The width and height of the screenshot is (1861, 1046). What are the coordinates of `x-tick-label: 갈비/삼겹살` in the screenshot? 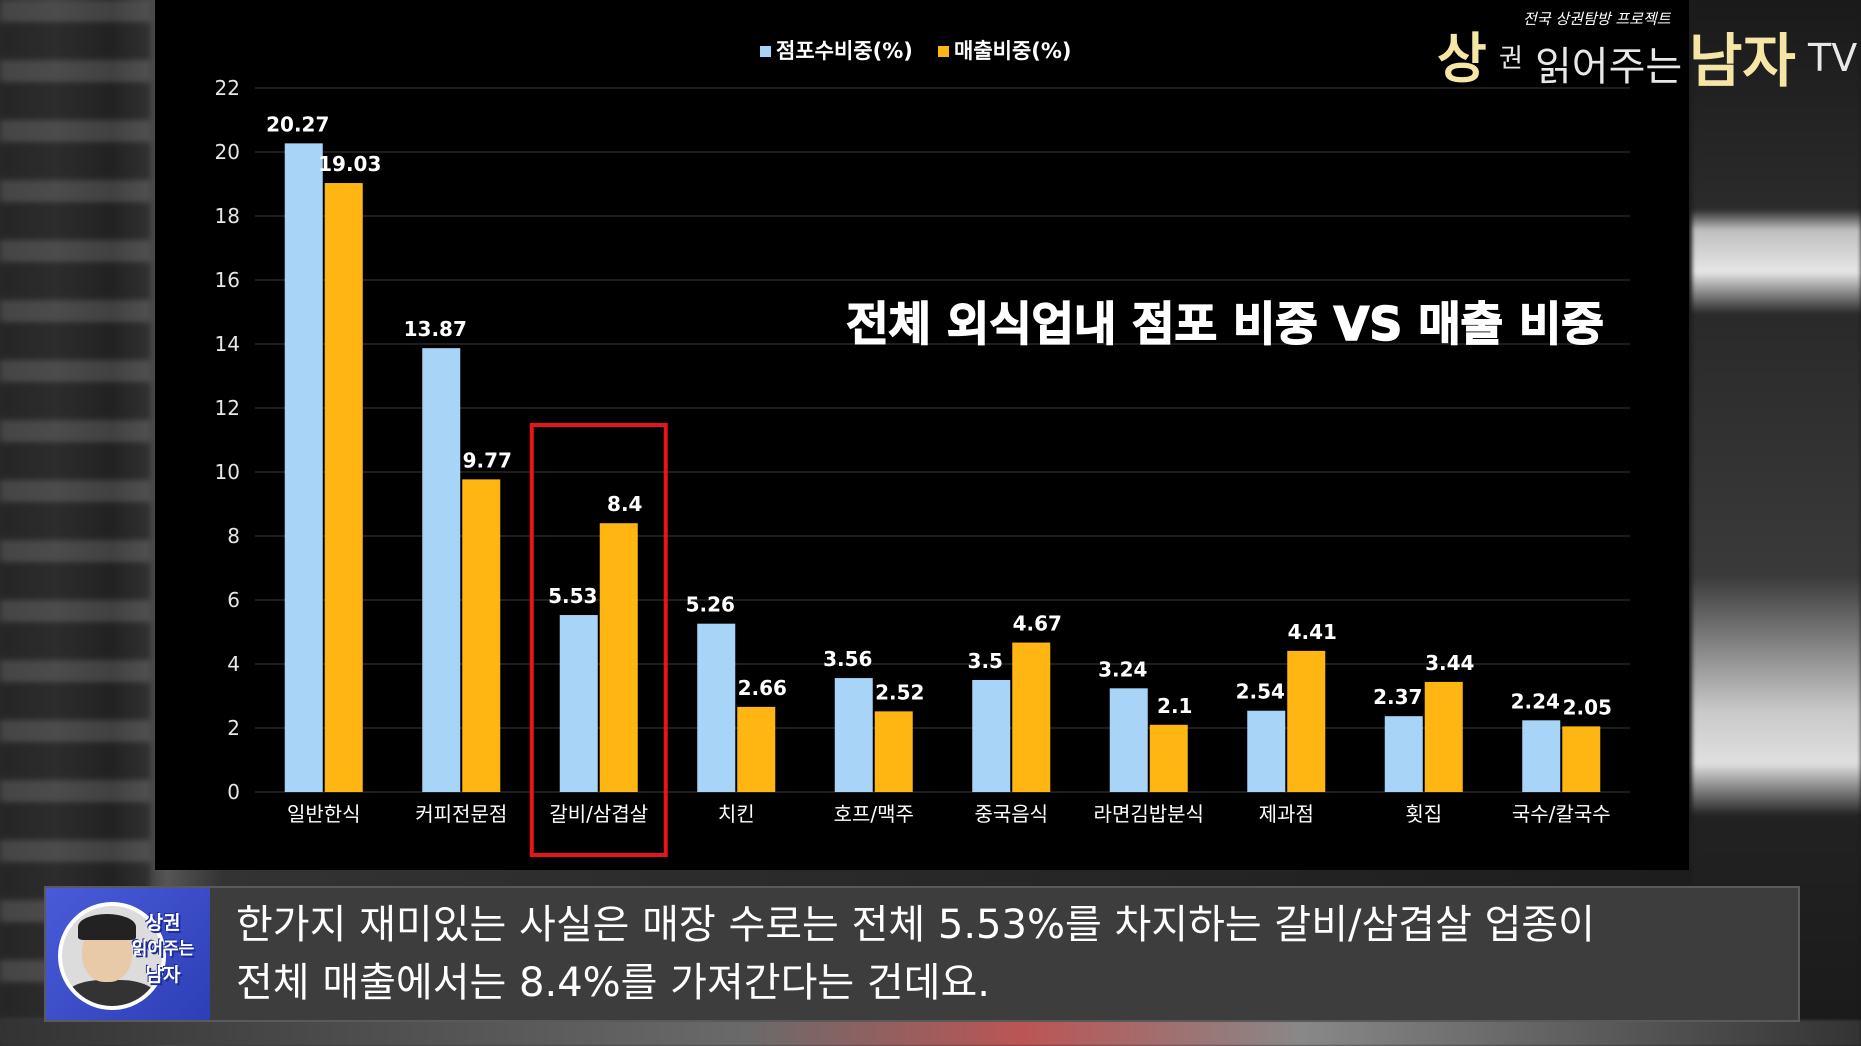 It's located at (598, 814).